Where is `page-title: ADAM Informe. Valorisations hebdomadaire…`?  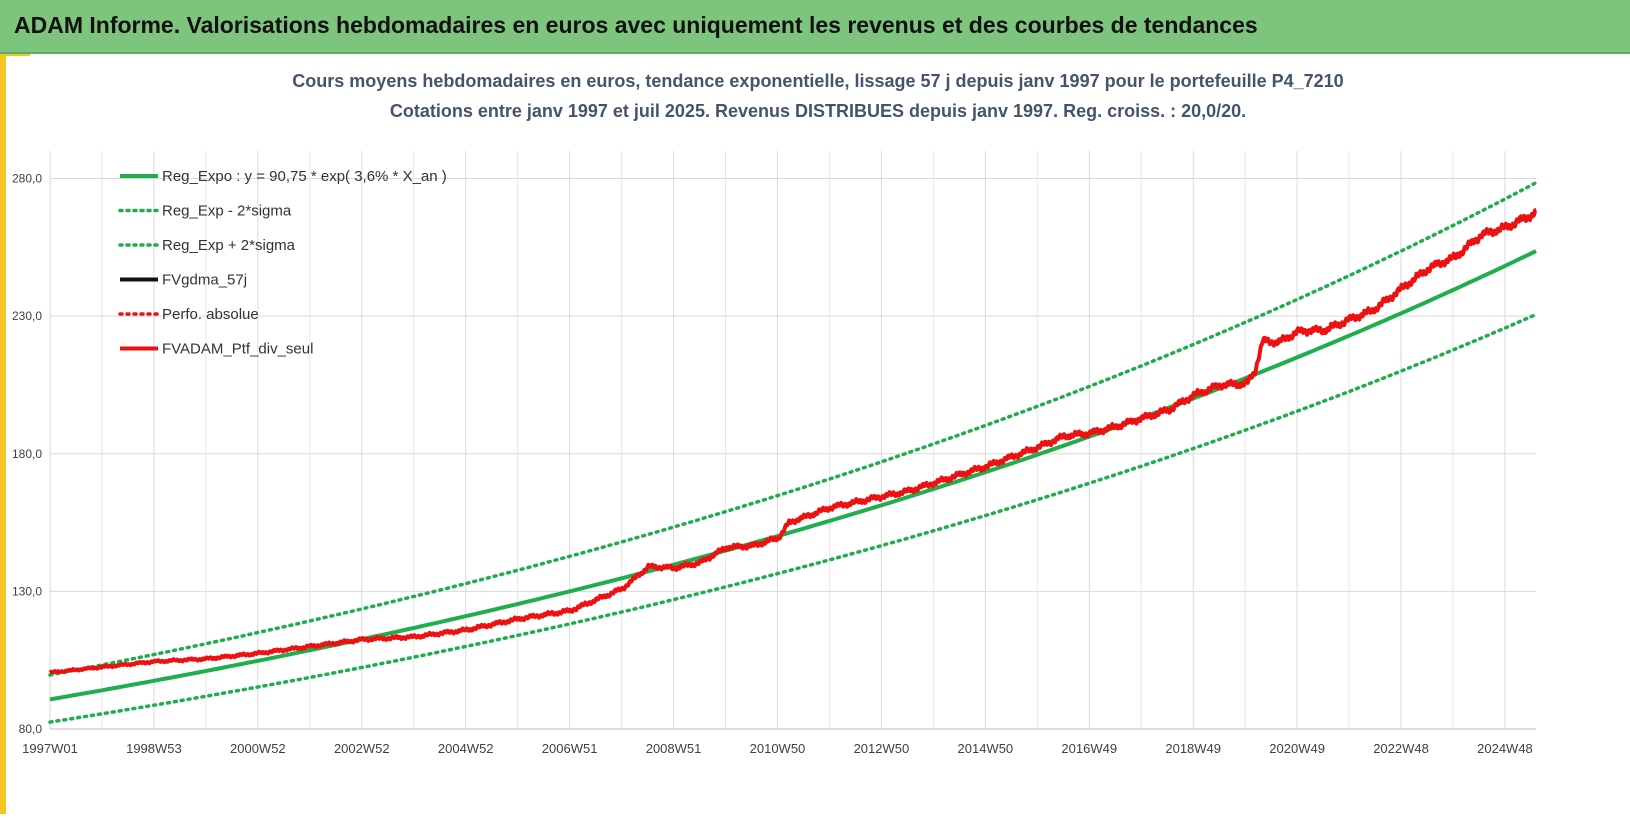
page-title: ADAM Informe. Valorisations hebdomadaire… is located at coordinates (636, 25).